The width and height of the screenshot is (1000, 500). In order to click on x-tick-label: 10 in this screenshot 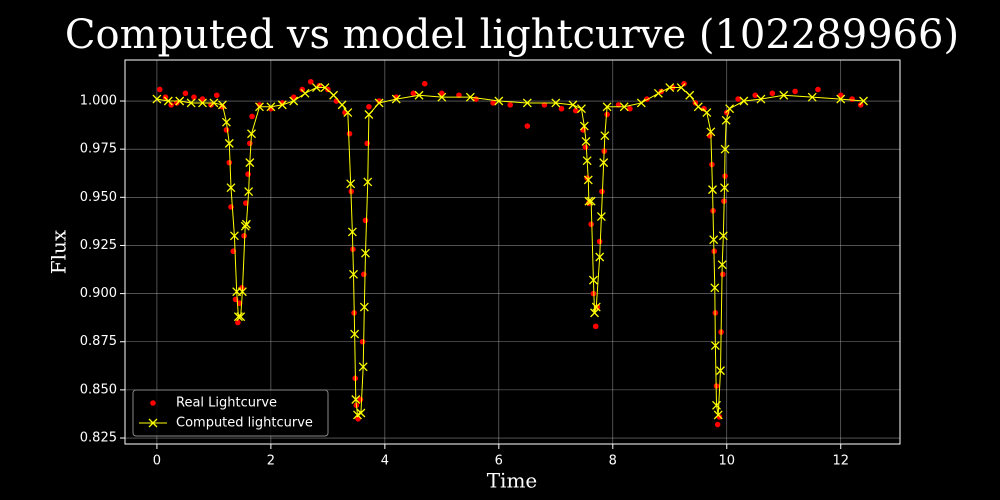, I will do `click(726, 461)`.